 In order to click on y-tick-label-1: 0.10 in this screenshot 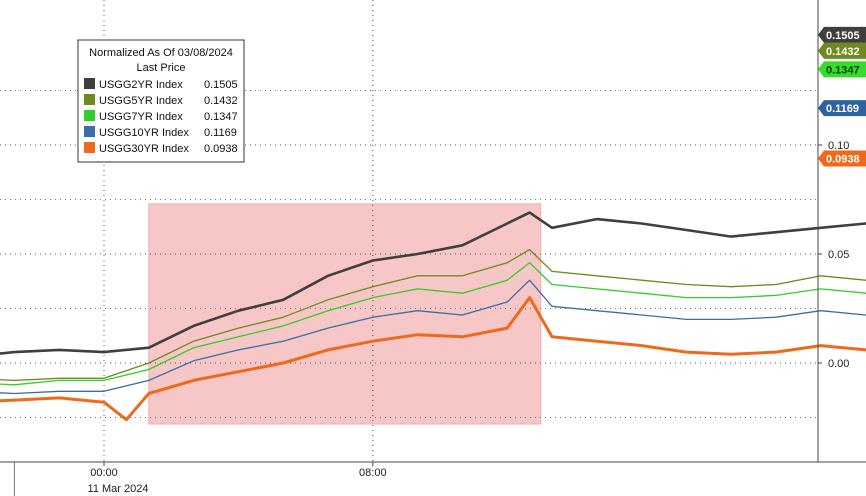, I will do `click(838, 146)`.